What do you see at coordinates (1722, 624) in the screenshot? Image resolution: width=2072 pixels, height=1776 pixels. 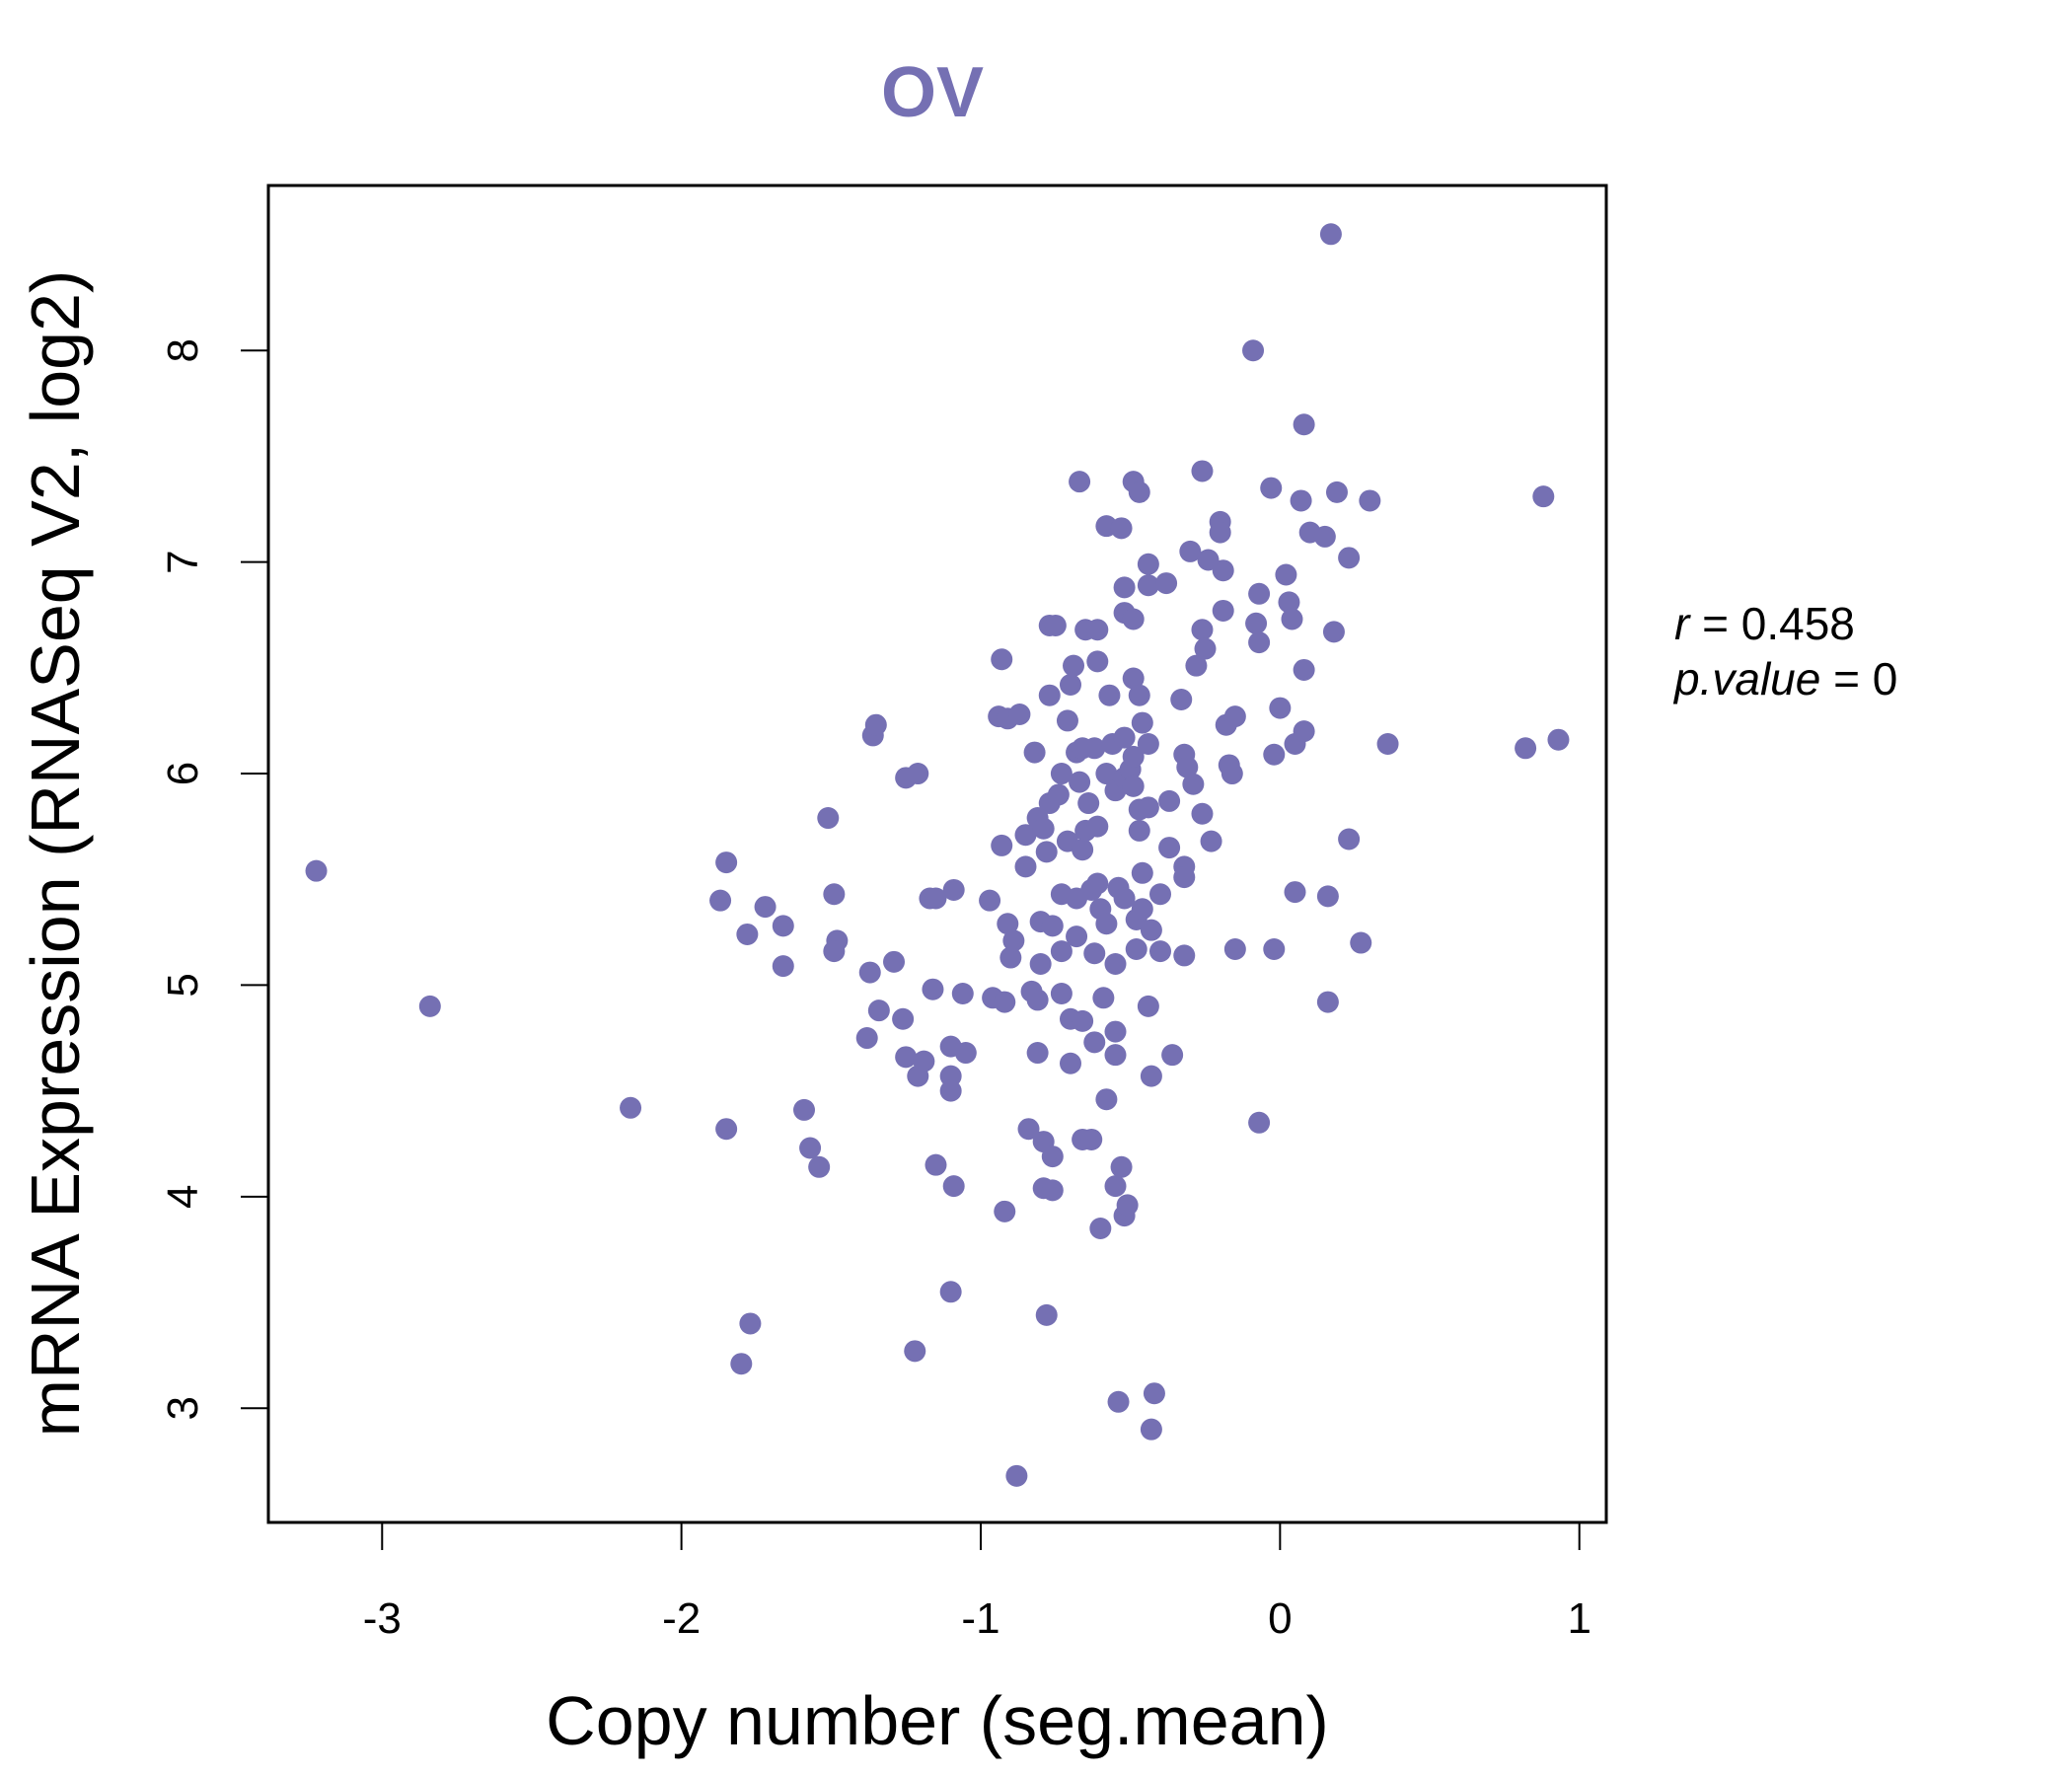 I see `r-equals: =` at bounding box center [1722, 624].